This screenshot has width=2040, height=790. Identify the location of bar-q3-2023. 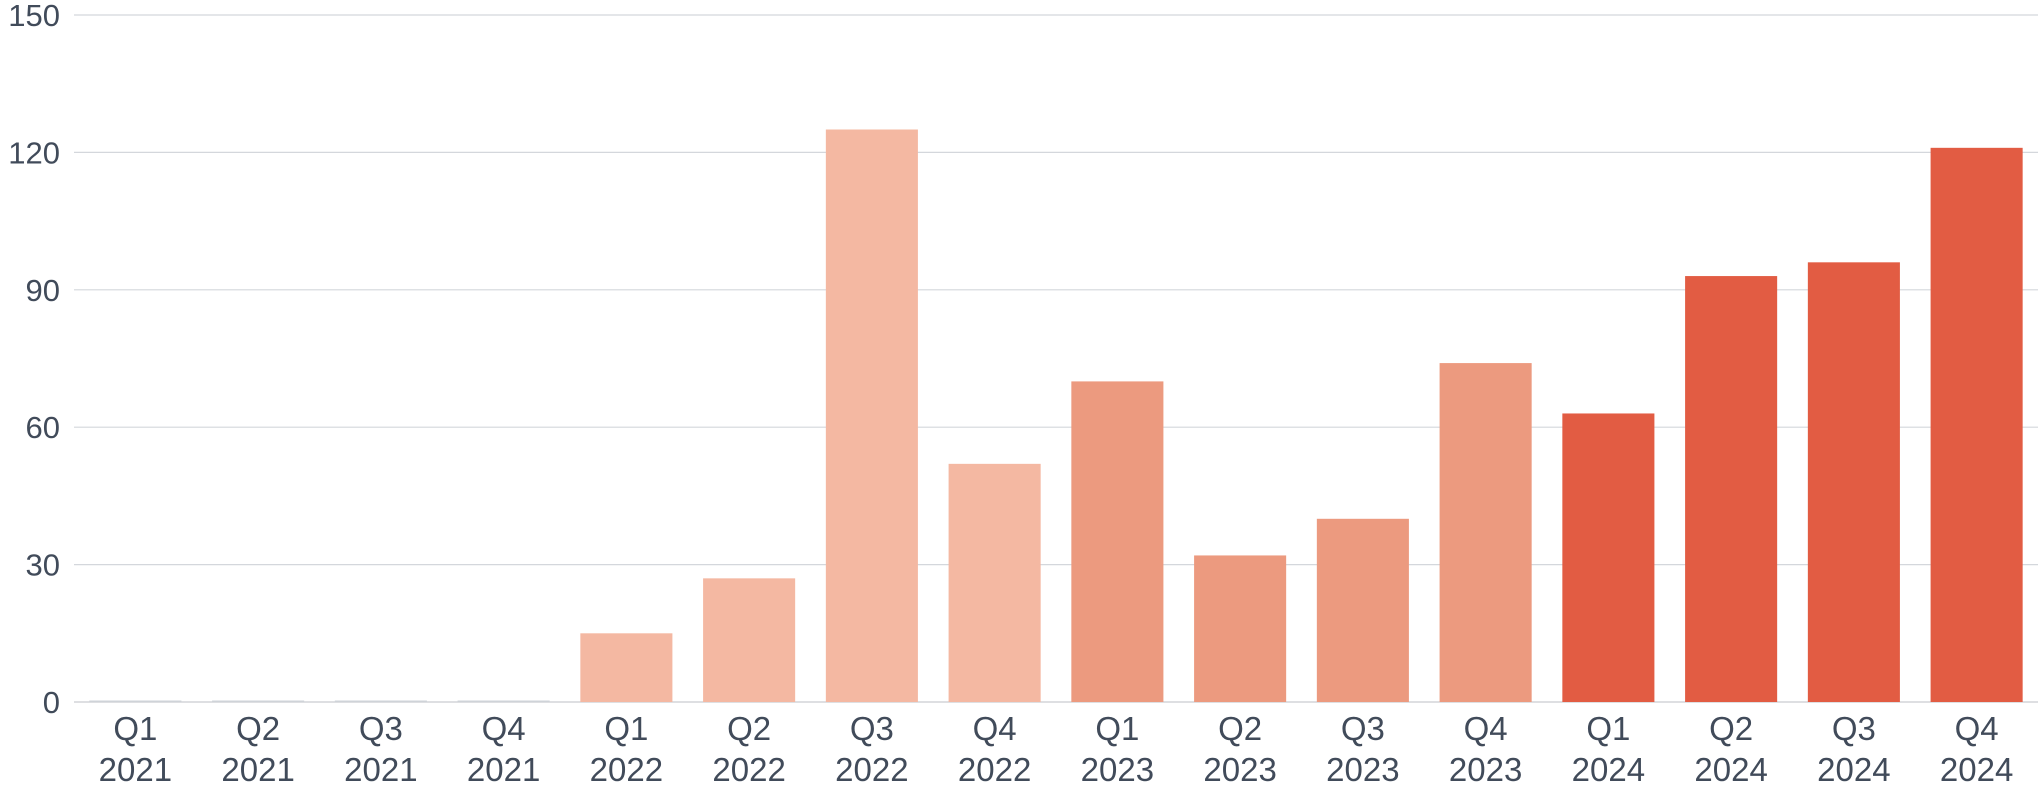
(1362, 610).